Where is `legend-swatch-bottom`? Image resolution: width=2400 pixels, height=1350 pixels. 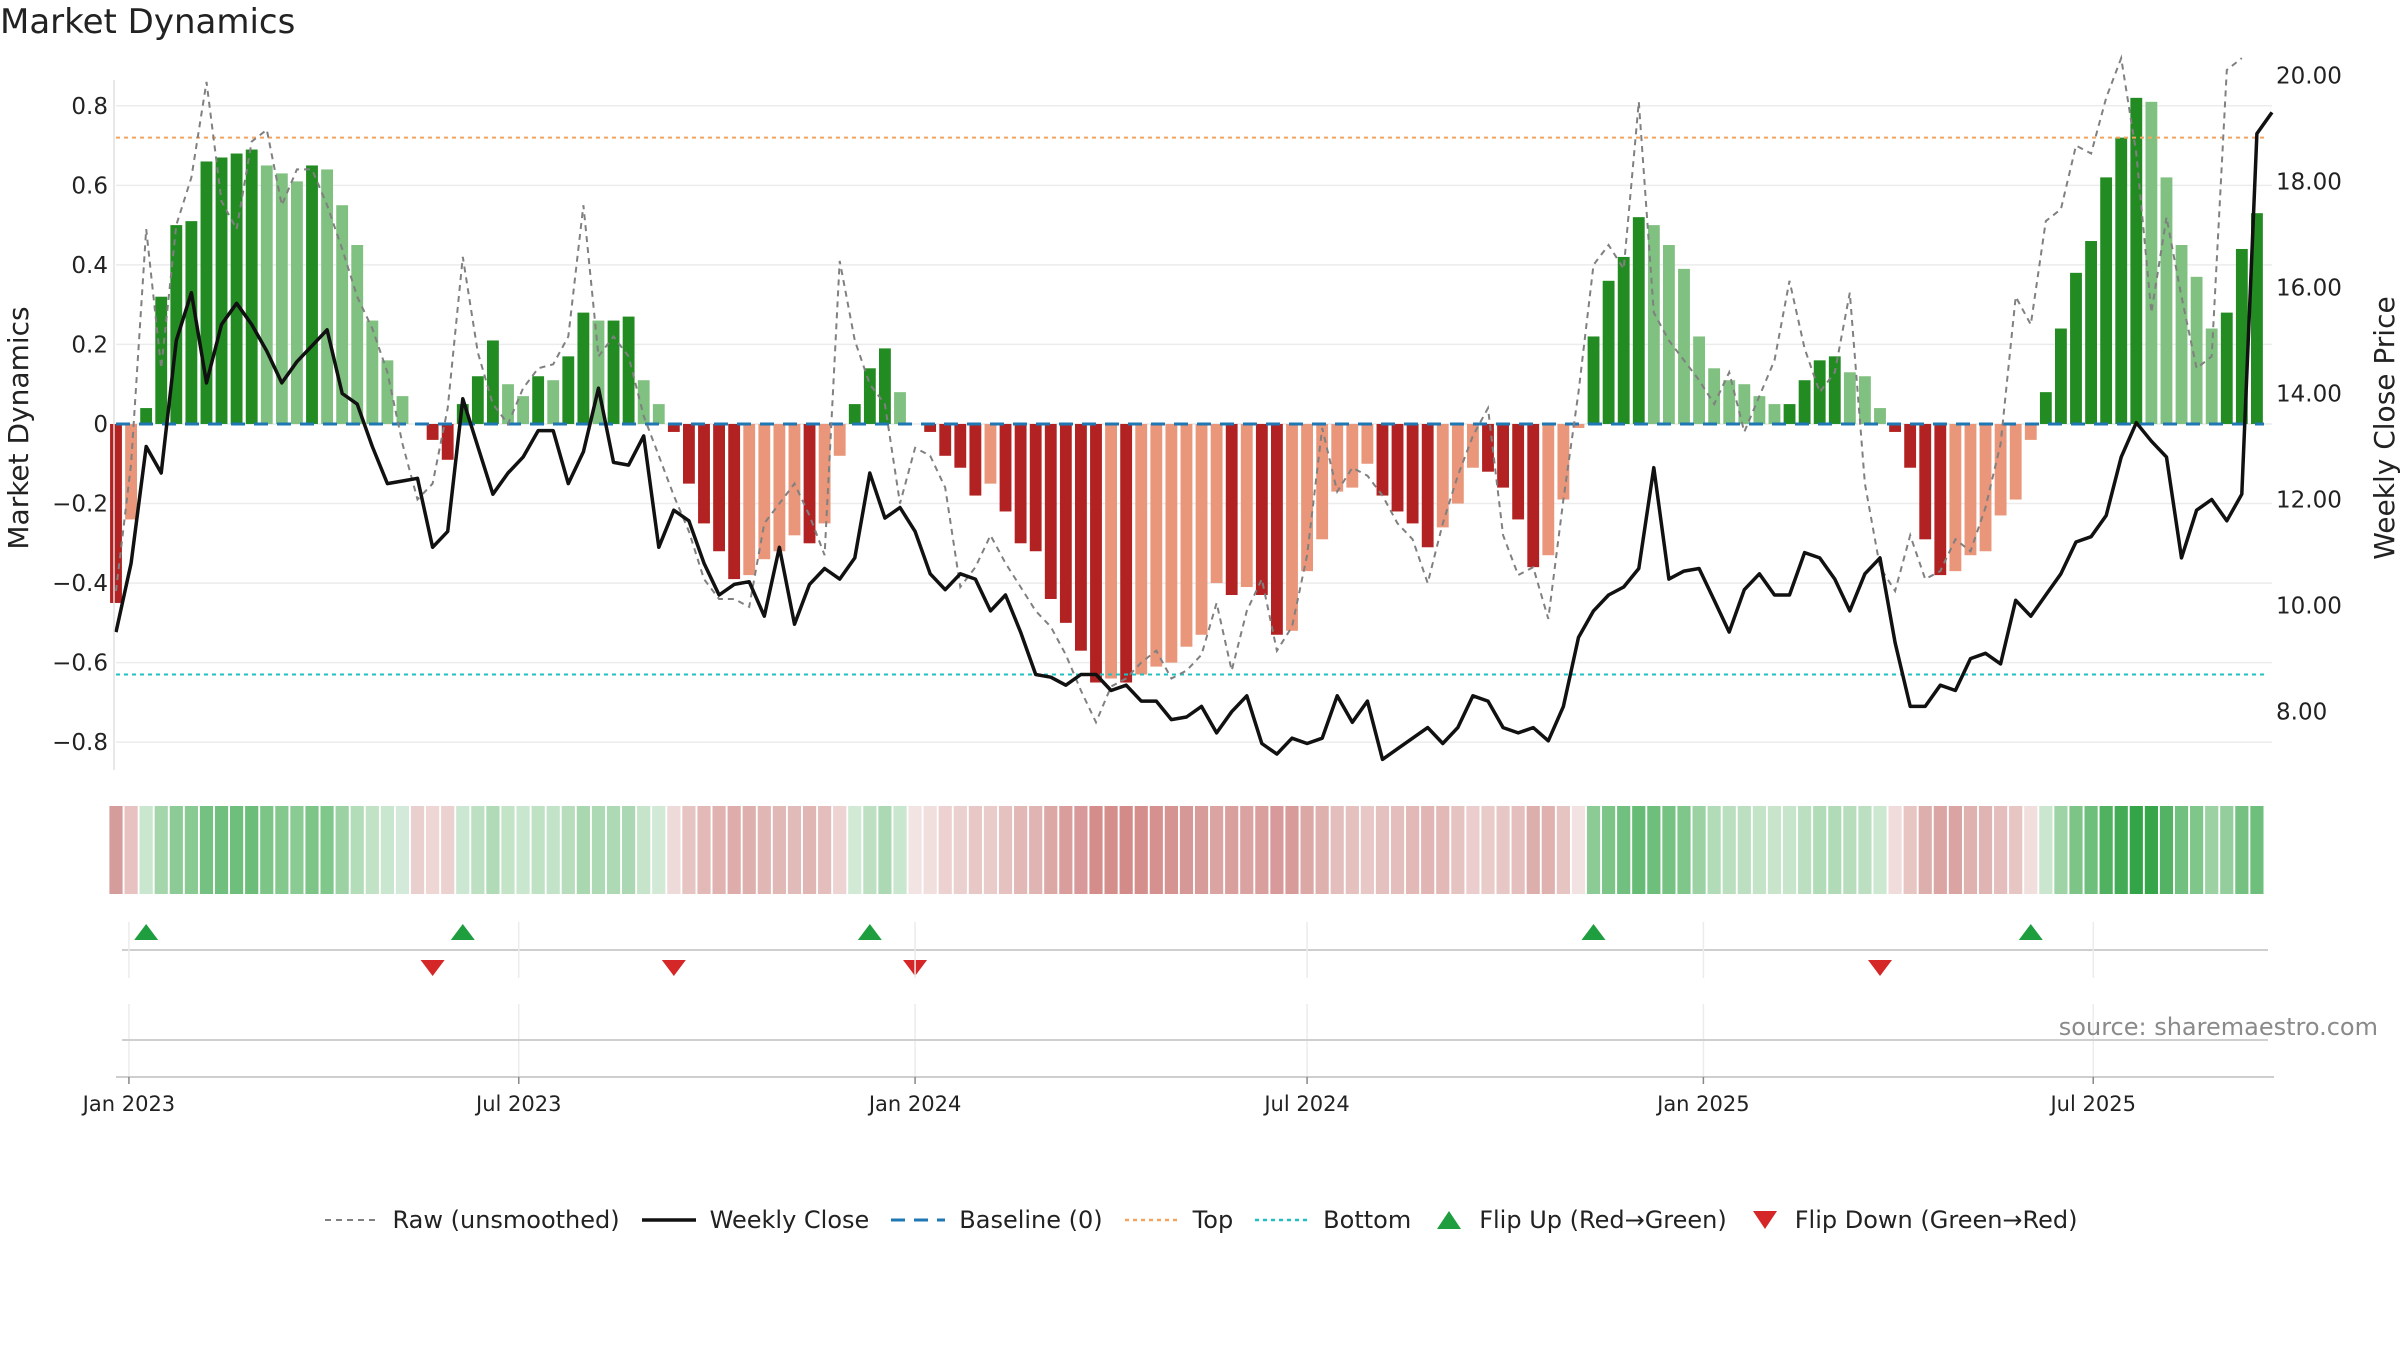 legend-swatch-bottom is located at coordinates (1282, 1220).